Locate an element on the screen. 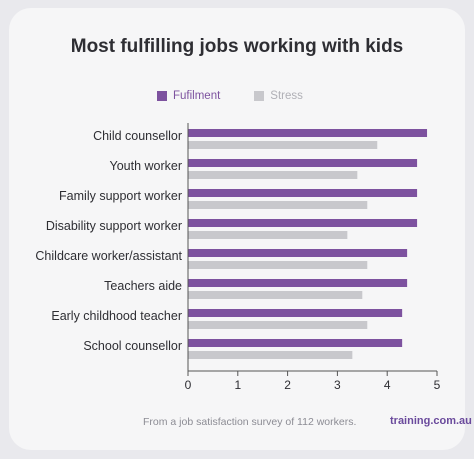  legend-swatch-stress is located at coordinates (259, 96).